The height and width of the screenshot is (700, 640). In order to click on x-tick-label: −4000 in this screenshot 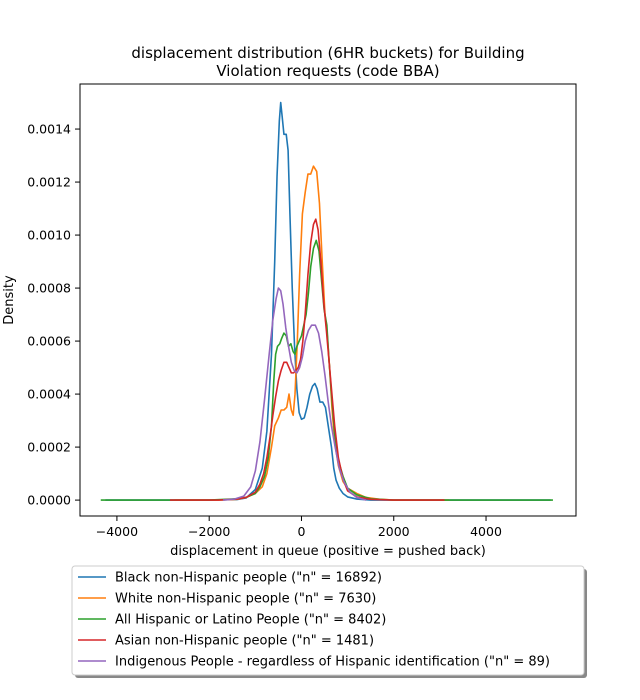, I will do `click(117, 531)`.